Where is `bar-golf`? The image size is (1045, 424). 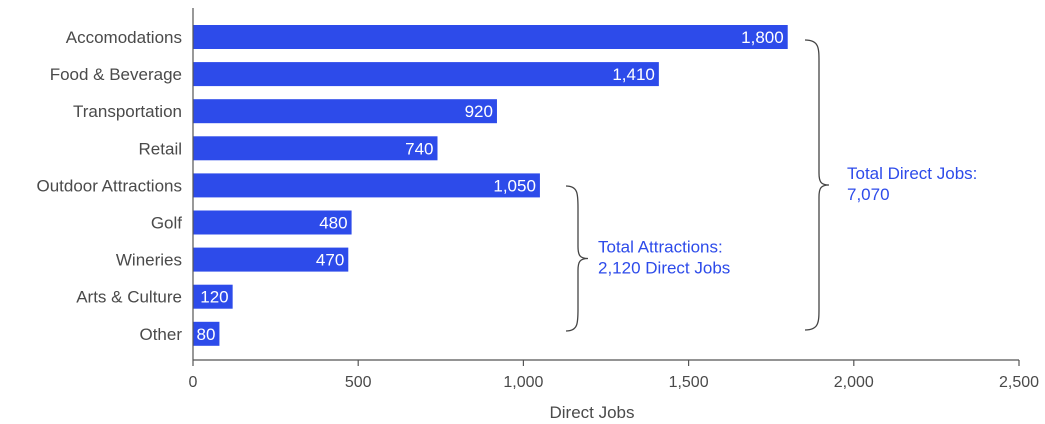
bar-golf is located at coordinates (272, 222).